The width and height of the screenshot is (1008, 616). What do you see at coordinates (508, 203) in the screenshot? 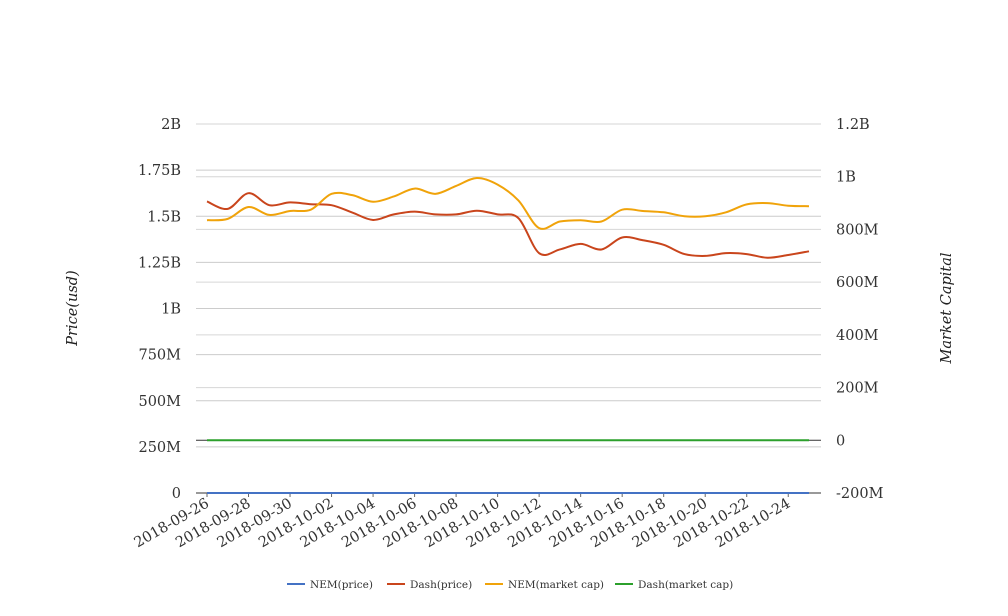
I see `series-line-nem-market-cap` at bounding box center [508, 203].